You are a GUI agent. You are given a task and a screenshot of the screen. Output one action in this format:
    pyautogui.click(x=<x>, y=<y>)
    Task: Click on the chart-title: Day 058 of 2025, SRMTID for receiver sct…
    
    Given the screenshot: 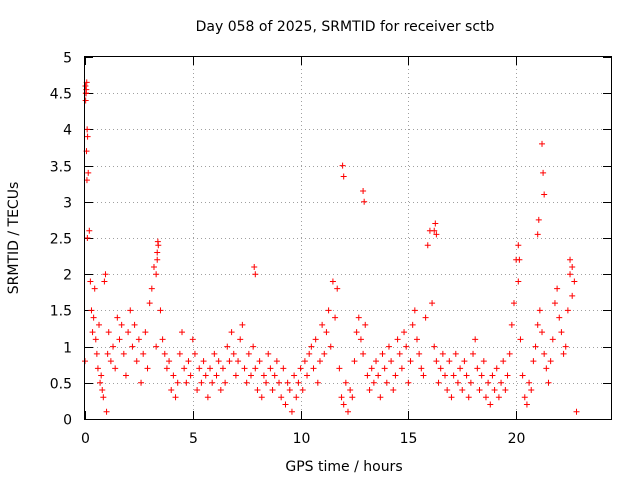 What is the action you would take?
    pyautogui.click(x=345, y=27)
    